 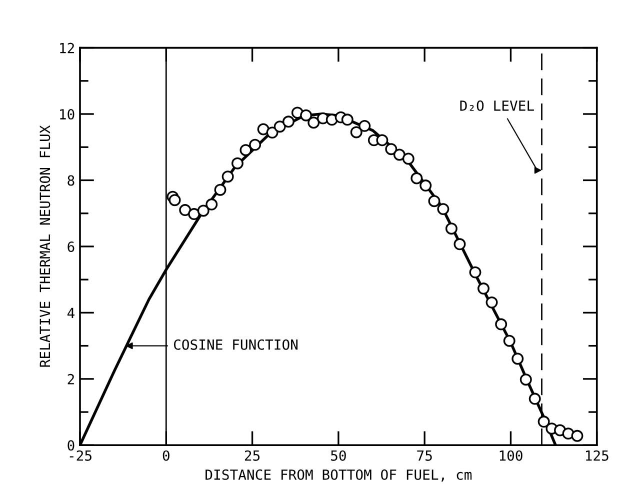 What do you see at coordinates (339, 475) in the screenshot?
I see `x-axis-title: DISTANCE FROM BOTTOM OF FUEL, cm` at bounding box center [339, 475].